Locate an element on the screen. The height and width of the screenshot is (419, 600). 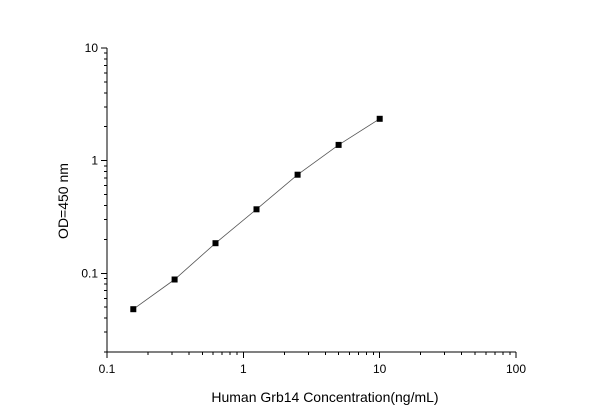
y-tick-label: 0.1 is located at coordinates (89, 273).